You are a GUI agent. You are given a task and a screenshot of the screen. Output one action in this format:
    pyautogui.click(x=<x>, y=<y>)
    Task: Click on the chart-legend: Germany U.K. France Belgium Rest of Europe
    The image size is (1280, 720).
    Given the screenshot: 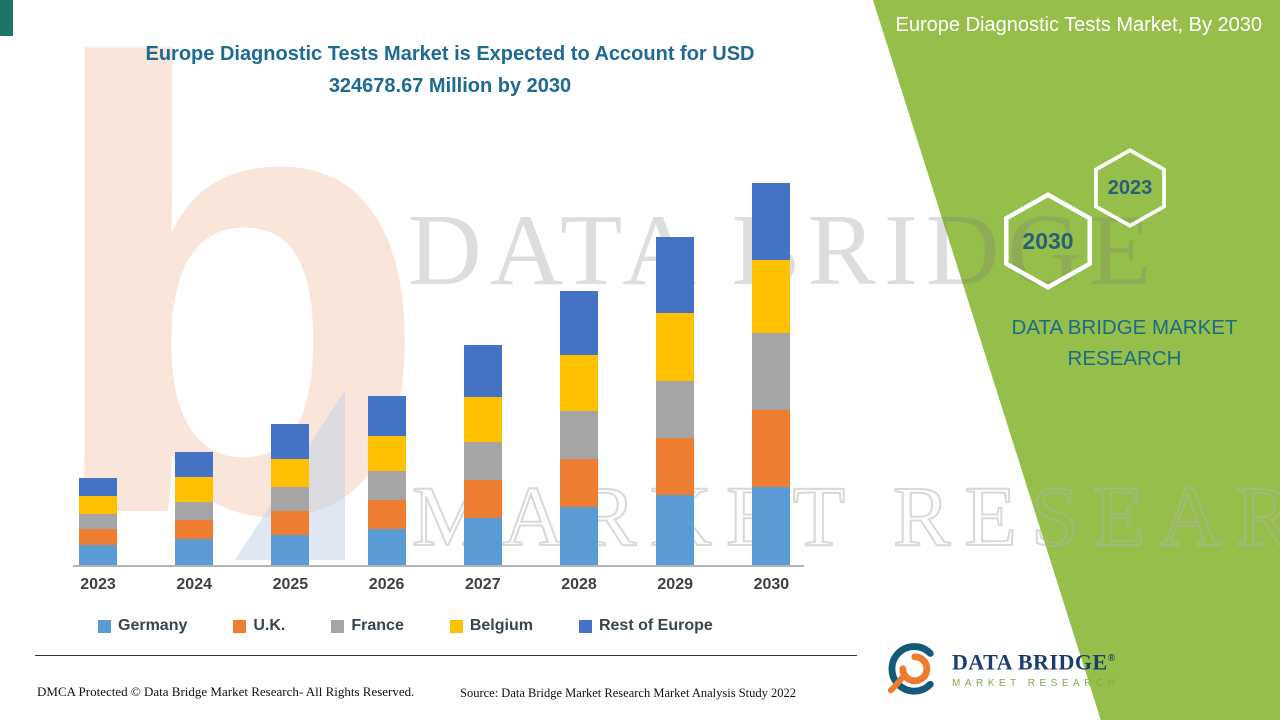 What is the action you would take?
    pyautogui.click(x=405, y=626)
    